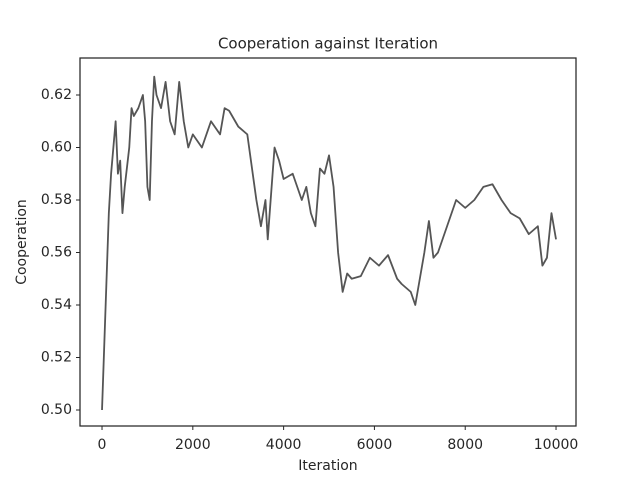 The height and width of the screenshot is (480, 640). What do you see at coordinates (193, 445) in the screenshot?
I see `x-tick-label: 2000` at bounding box center [193, 445].